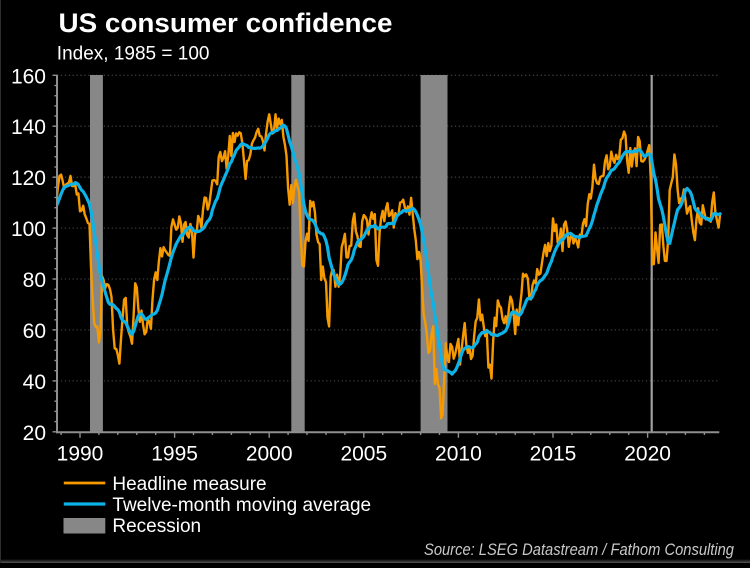 The height and width of the screenshot is (568, 750). I want to click on svg-text: 60, so click(34, 331).